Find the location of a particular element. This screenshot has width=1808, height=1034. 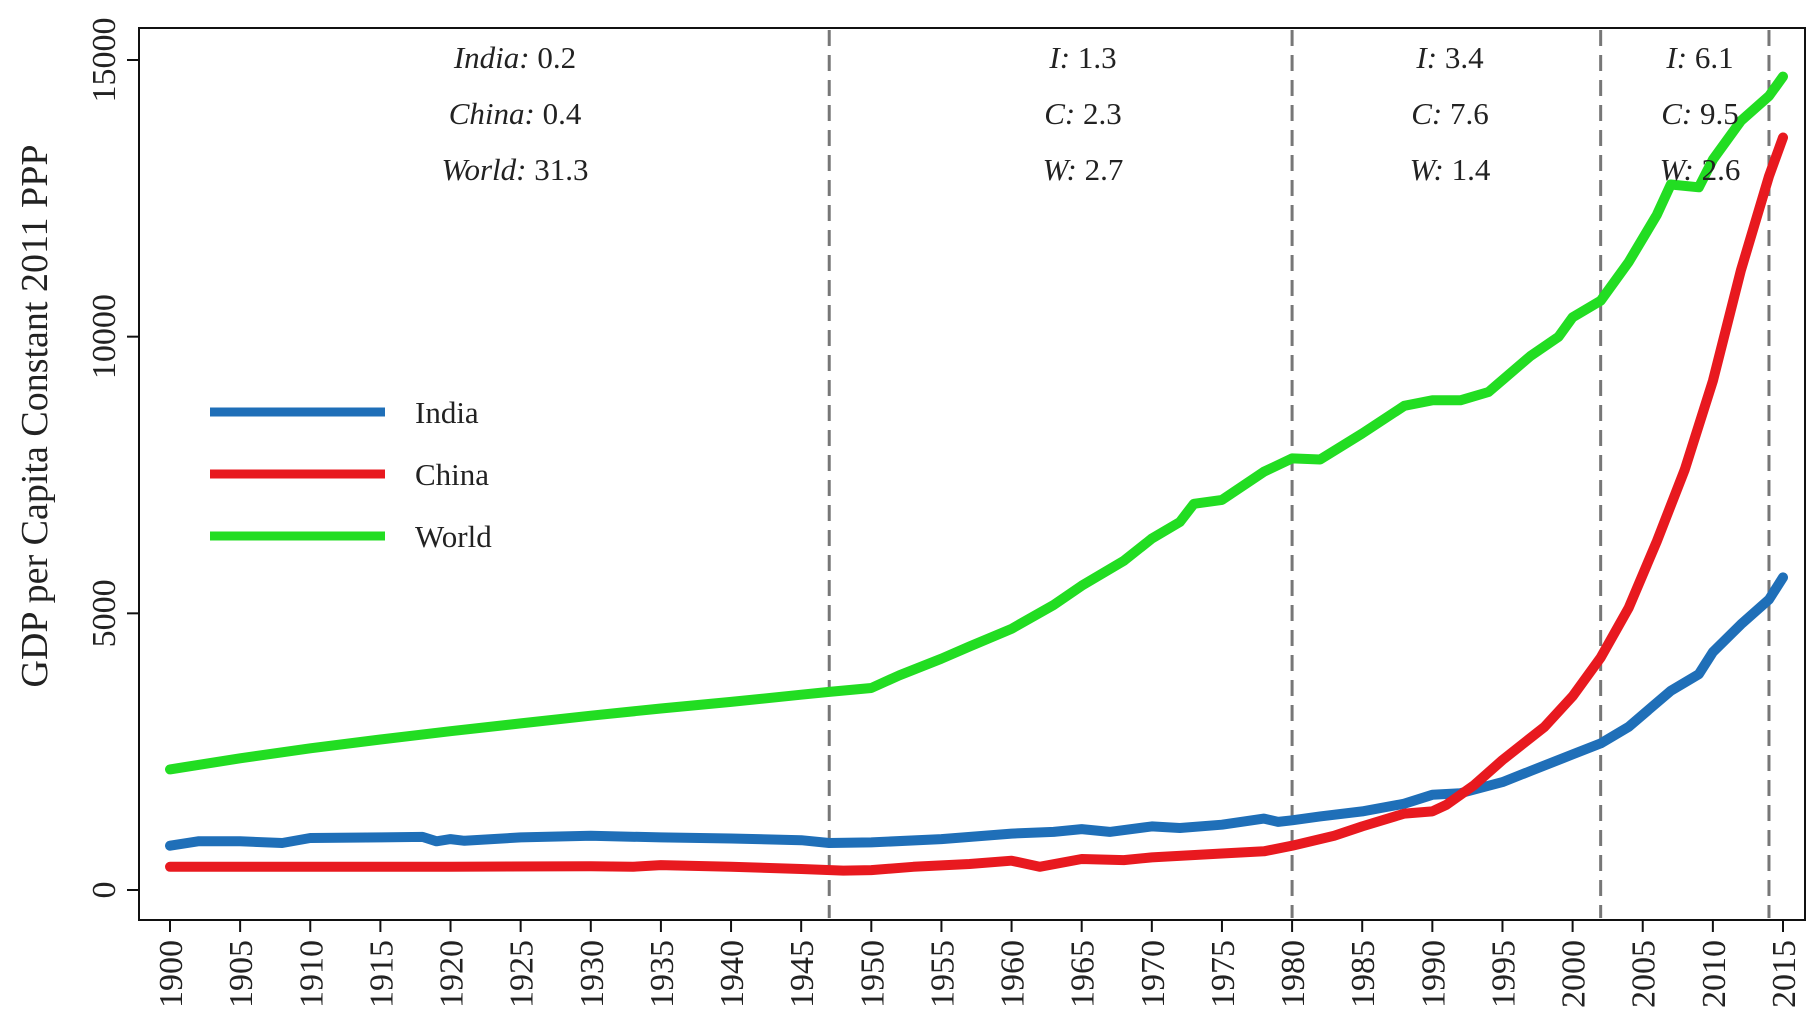

period-annotation-text: C: 7.6 is located at coordinates (1450, 113).